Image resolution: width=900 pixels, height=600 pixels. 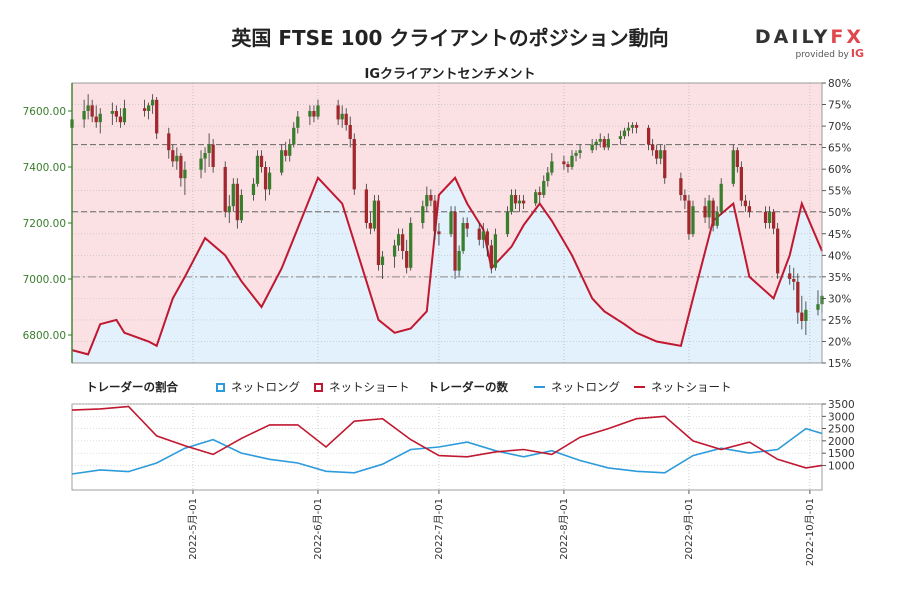 What do you see at coordinates (839, 170) in the screenshot?
I see `percent-tick-label: 60%` at bounding box center [839, 170].